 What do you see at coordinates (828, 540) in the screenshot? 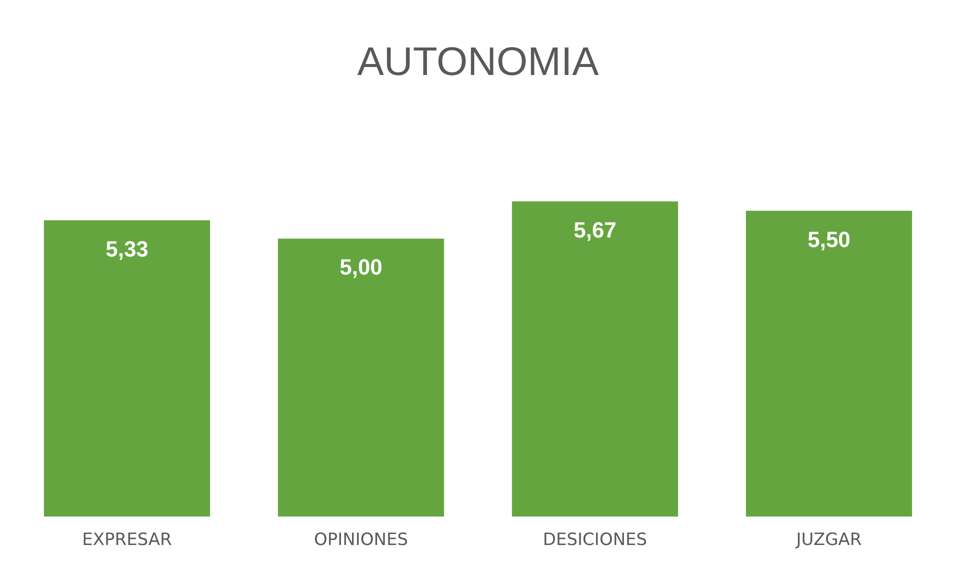
I see `x-tick-label: JUZGAR` at bounding box center [828, 540].